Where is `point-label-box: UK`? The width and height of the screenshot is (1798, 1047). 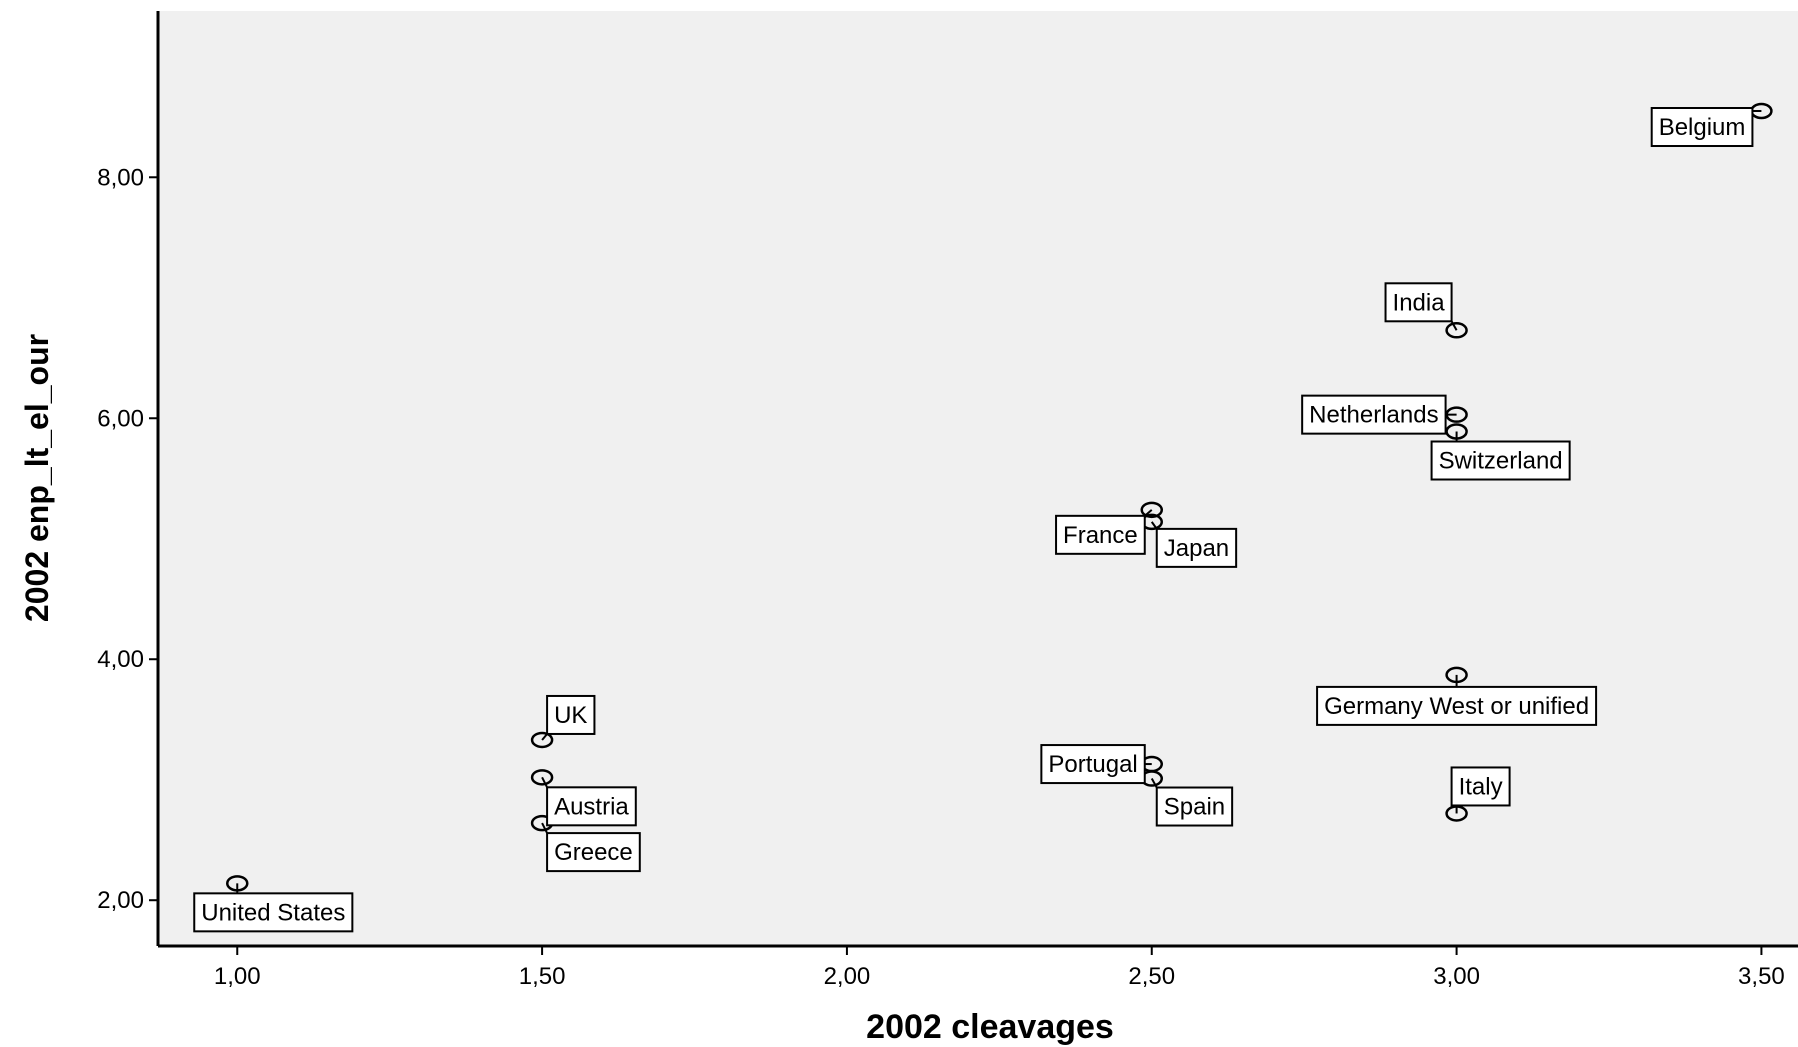 point-label-box: UK is located at coordinates (571, 714).